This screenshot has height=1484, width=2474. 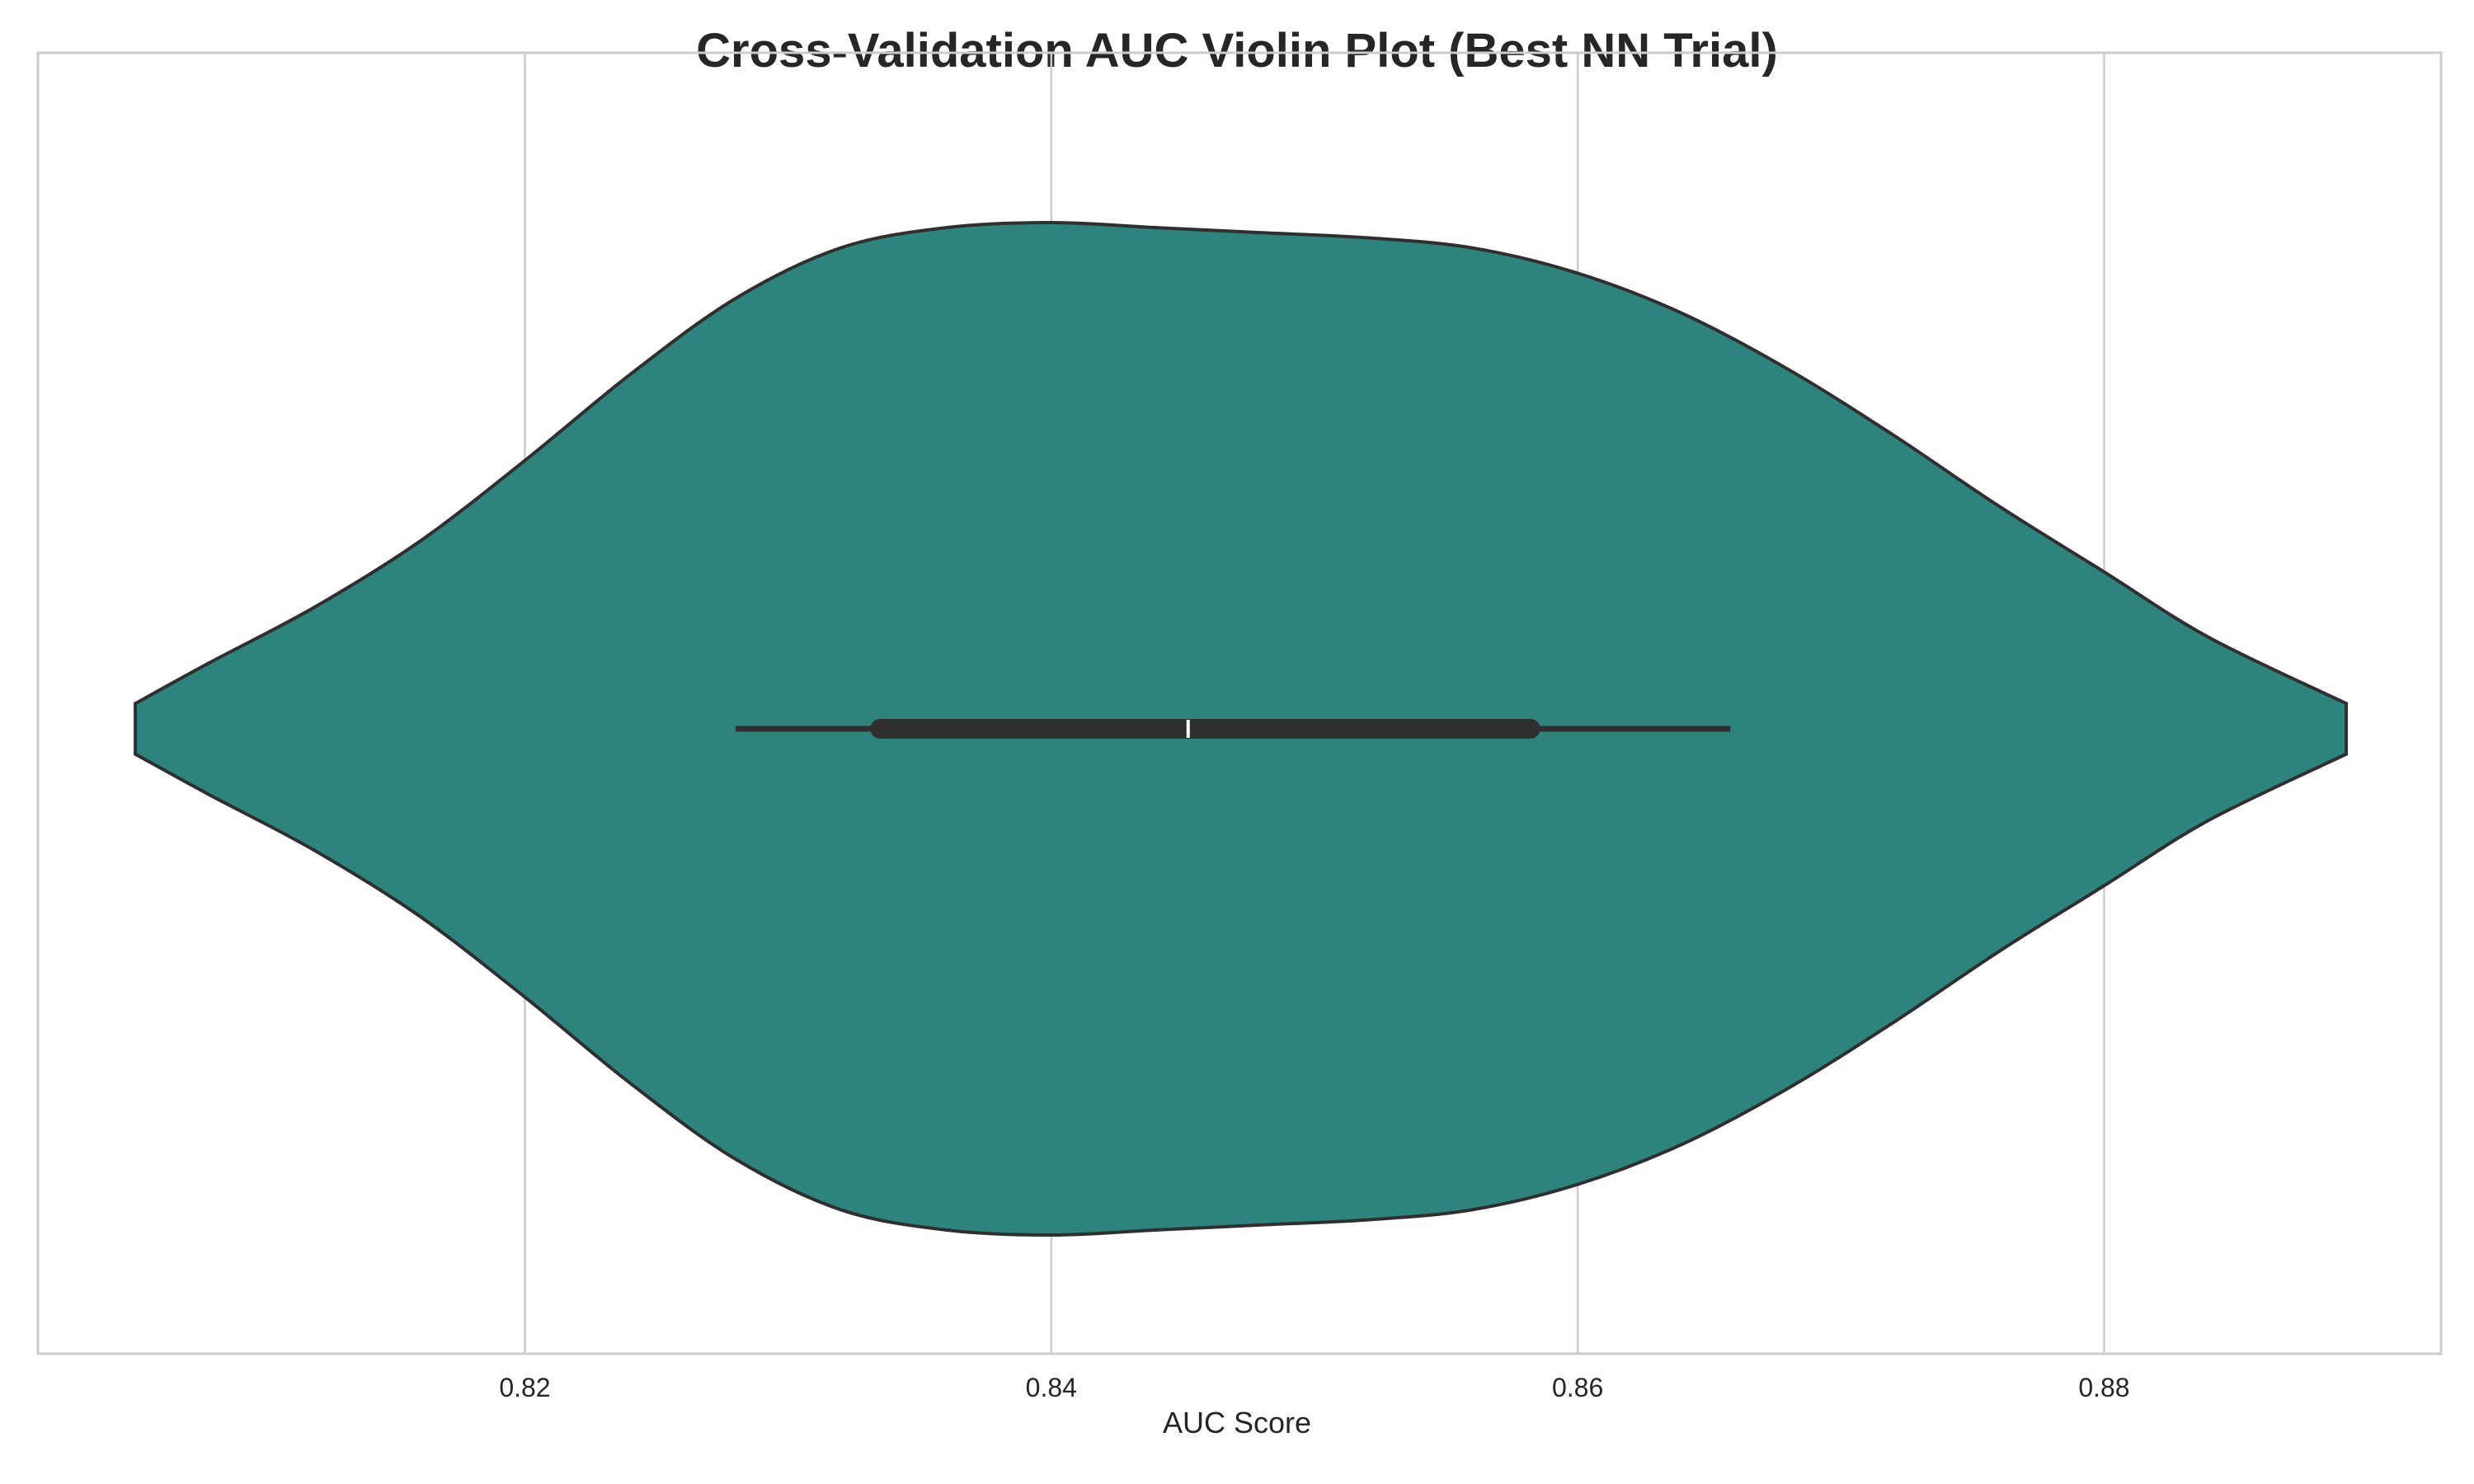 I want to click on x-tick-label: 0.88, so click(x=2103, y=1387).